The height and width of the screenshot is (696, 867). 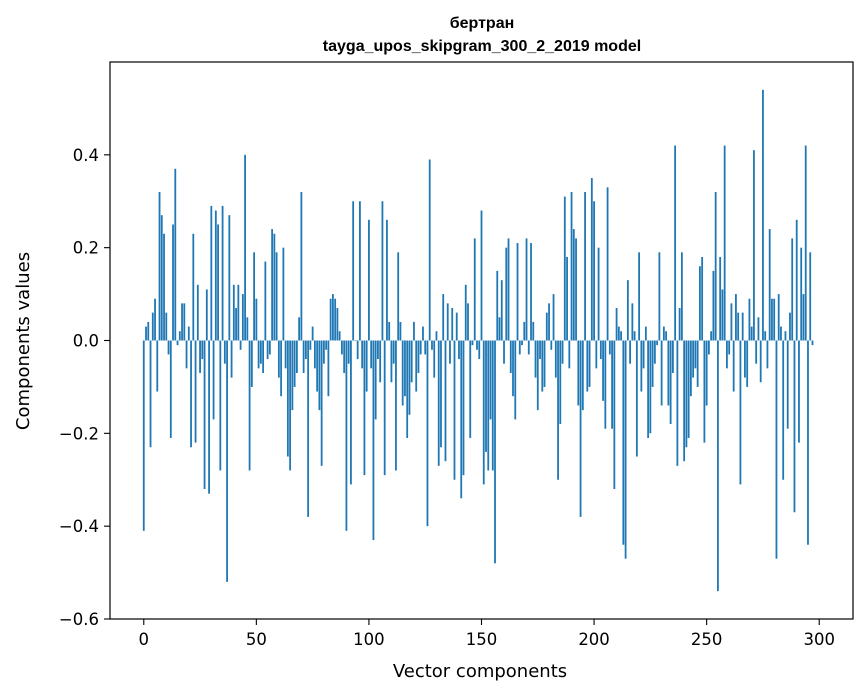 What do you see at coordinates (594, 639) in the screenshot?
I see `x-tick-label: 200` at bounding box center [594, 639].